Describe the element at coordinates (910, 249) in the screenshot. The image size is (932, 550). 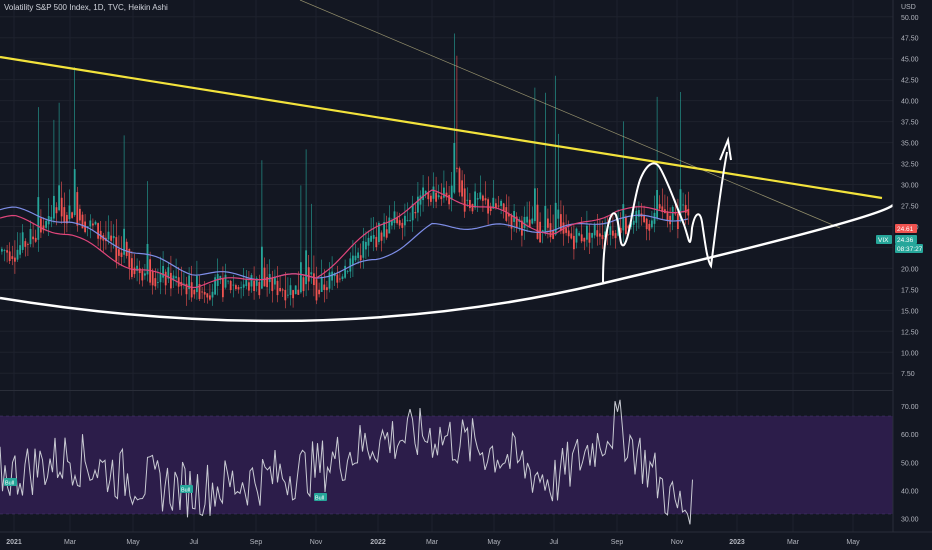
I see `price-badge-label: 08:37:27` at that location.